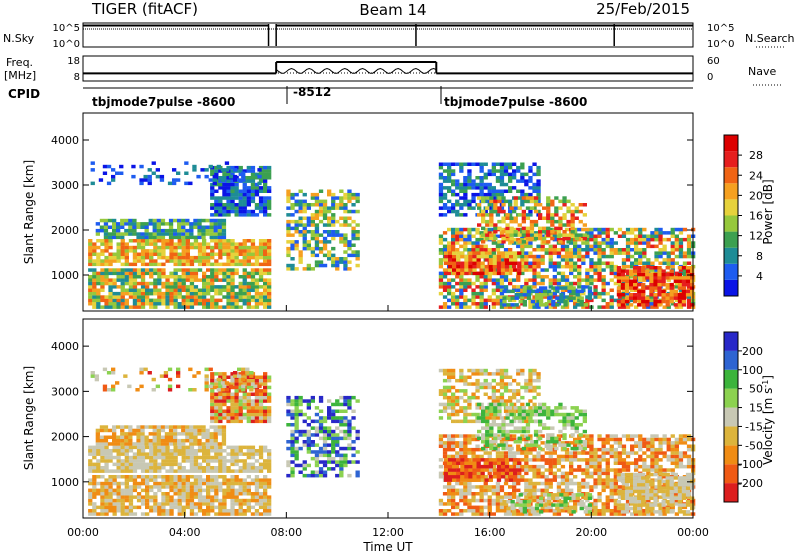 Image resolution: width=800 pixels, height=554 pixels. Describe the element at coordinates (65, 185) in the screenshot. I see `y-tick-label: 3000` at that location.